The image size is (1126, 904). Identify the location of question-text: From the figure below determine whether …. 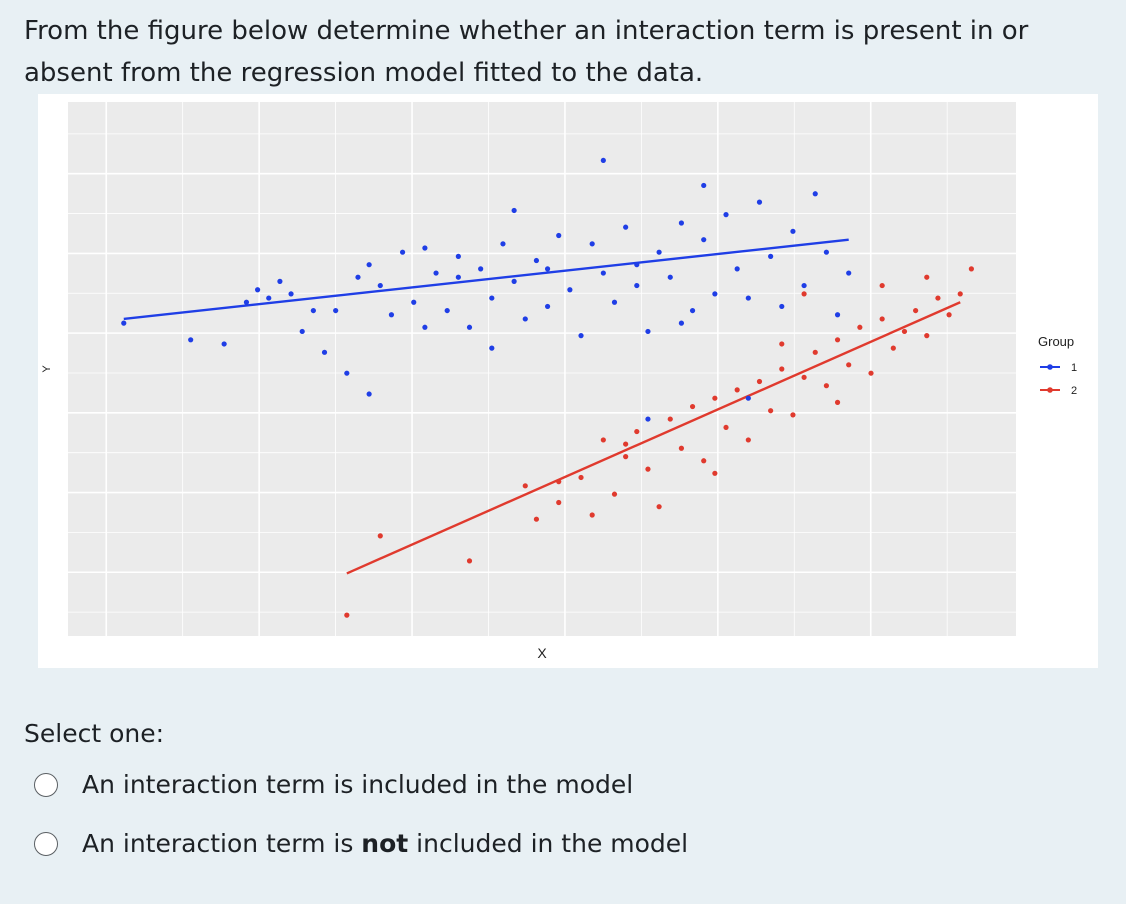
(526, 52).